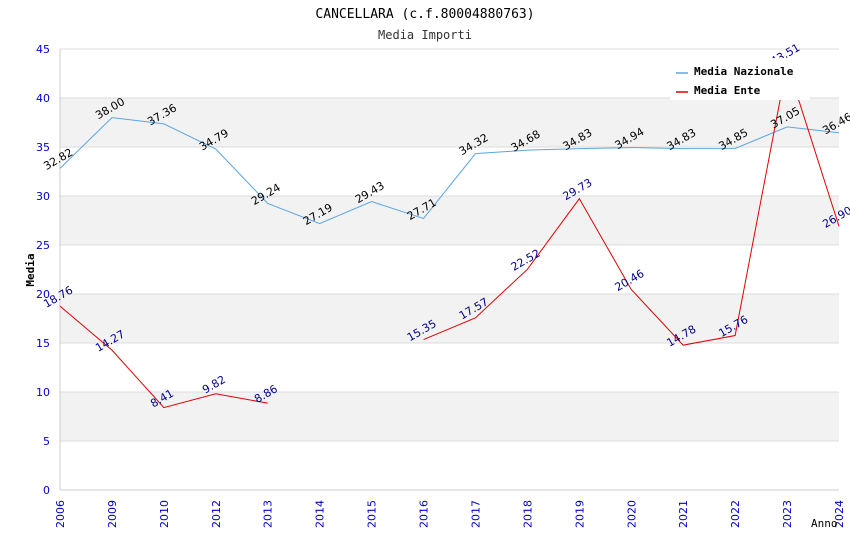 The image size is (850, 550). Describe the element at coordinates (43, 98) in the screenshot. I see `y-tick-label: 40` at that location.